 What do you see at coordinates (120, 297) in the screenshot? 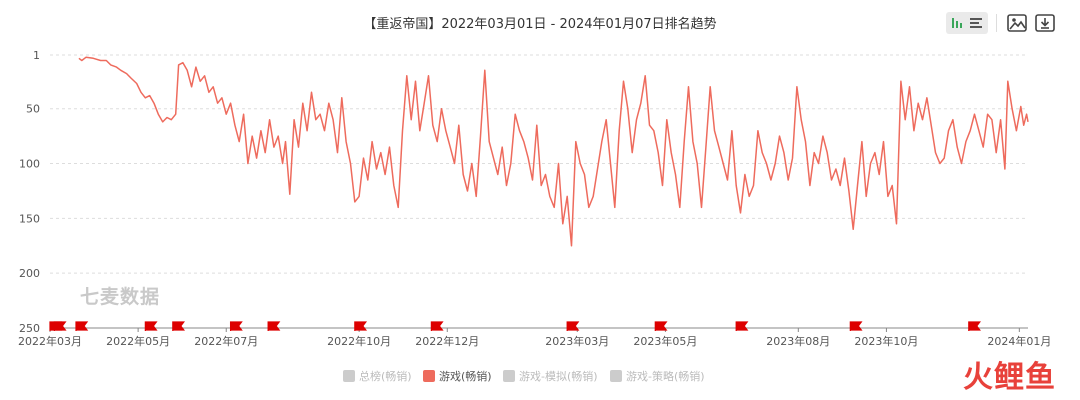
I see `watermark: 七麦数据` at bounding box center [120, 297].